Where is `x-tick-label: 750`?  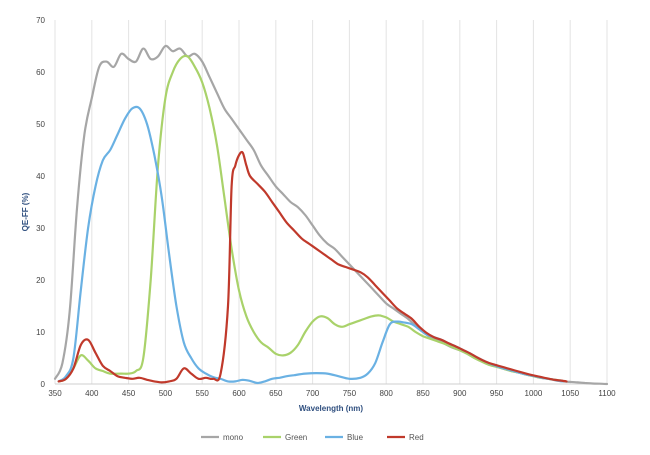 x-tick-label: 750 is located at coordinates (350, 393).